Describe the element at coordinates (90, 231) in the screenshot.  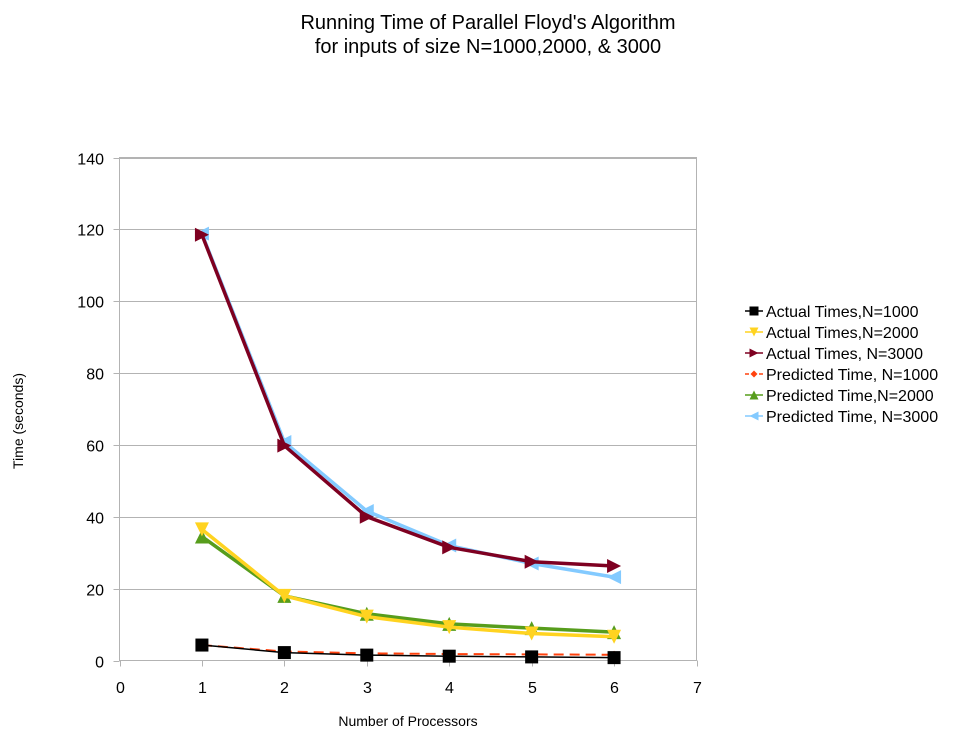
I see `y-tick-label: 120` at that location.